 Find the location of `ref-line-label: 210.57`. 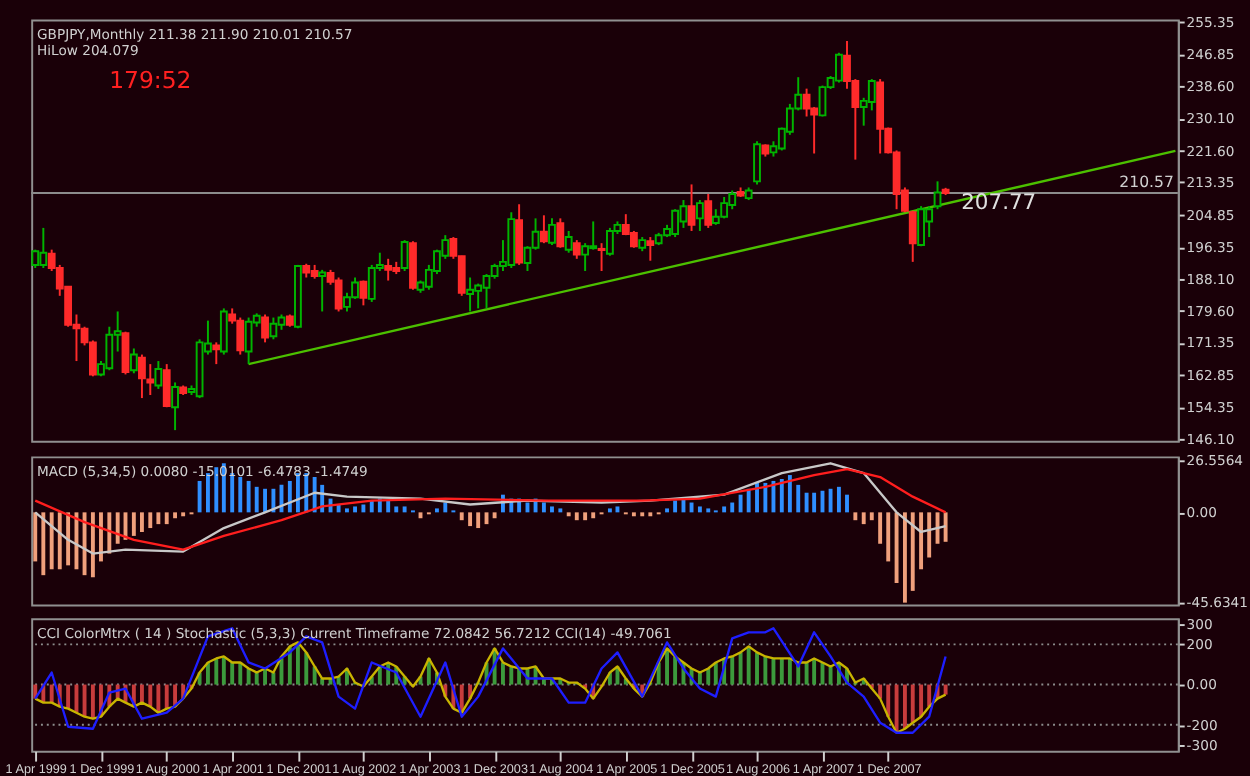

ref-line-label: 210.57 is located at coordinates (1146, 182).